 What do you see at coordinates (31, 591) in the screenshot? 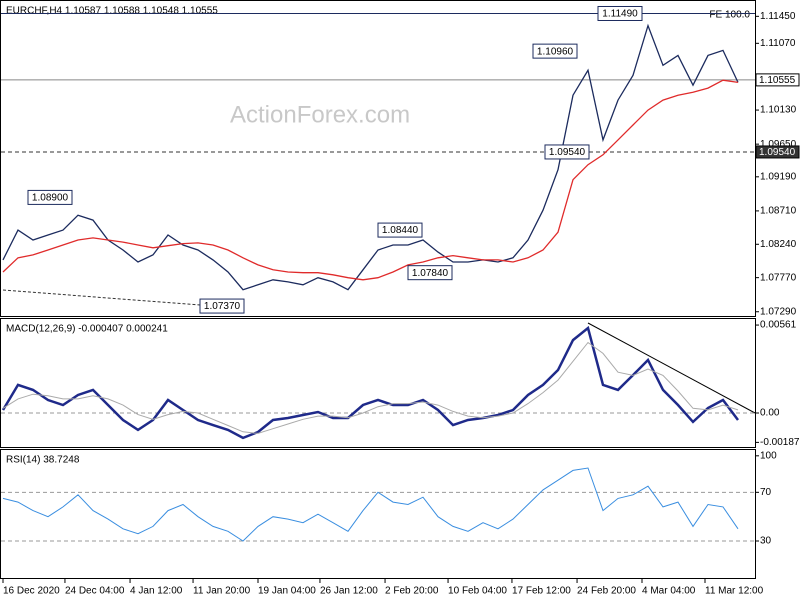
I see `x-tick-label: 16 Dec 2020` at bounding box center [31, 591].